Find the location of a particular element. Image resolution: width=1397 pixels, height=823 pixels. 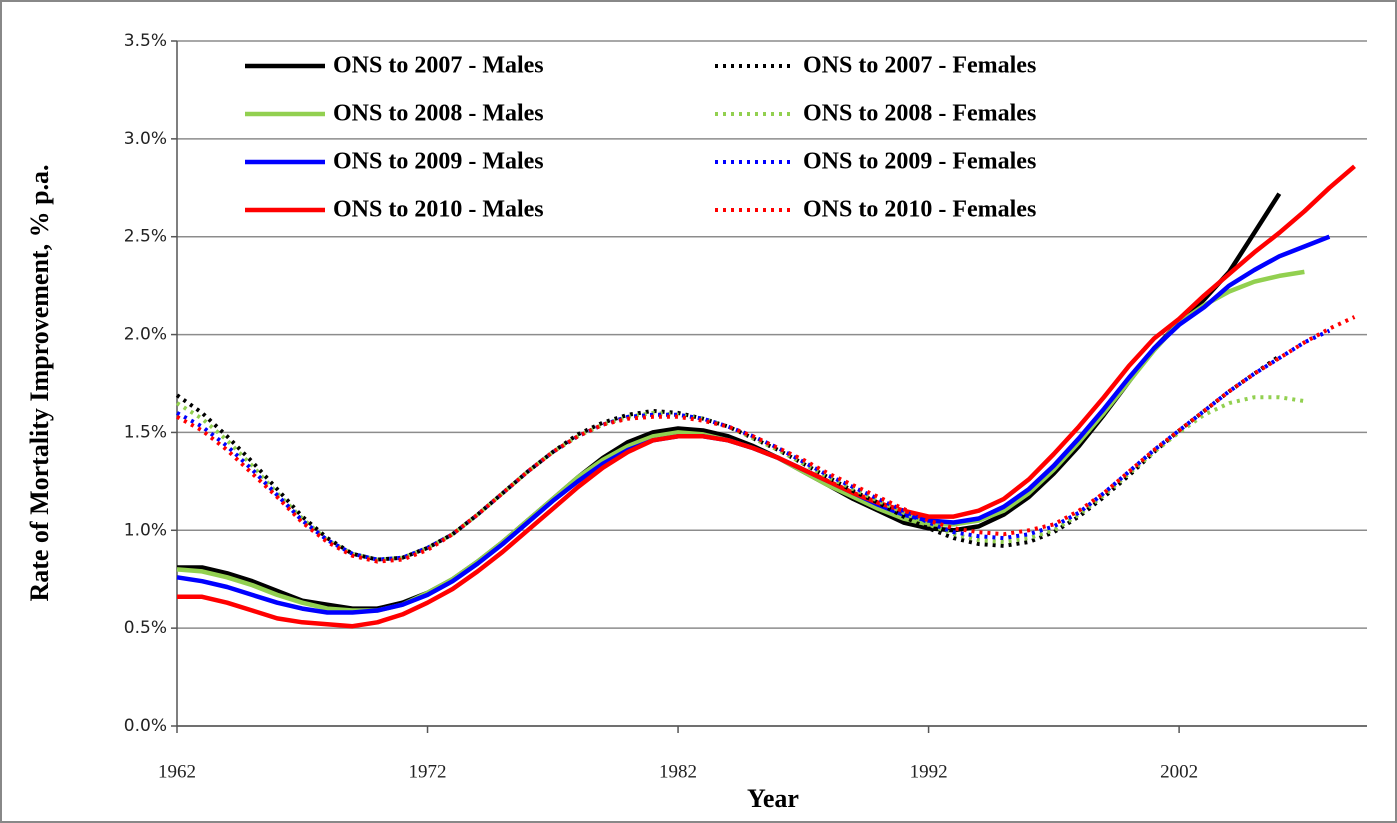

legend-label: ONS to 2009 - Females is located at coordinates (919, 162).